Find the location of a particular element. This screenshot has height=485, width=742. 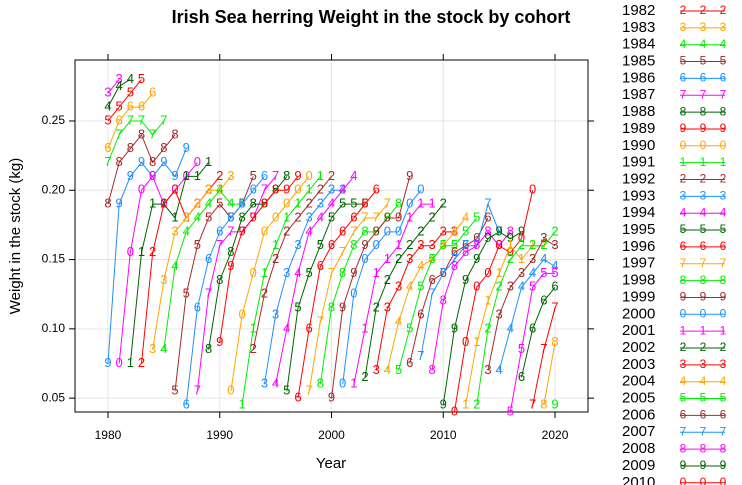

legend-label: 1990 is located at coordinates (638, 145).